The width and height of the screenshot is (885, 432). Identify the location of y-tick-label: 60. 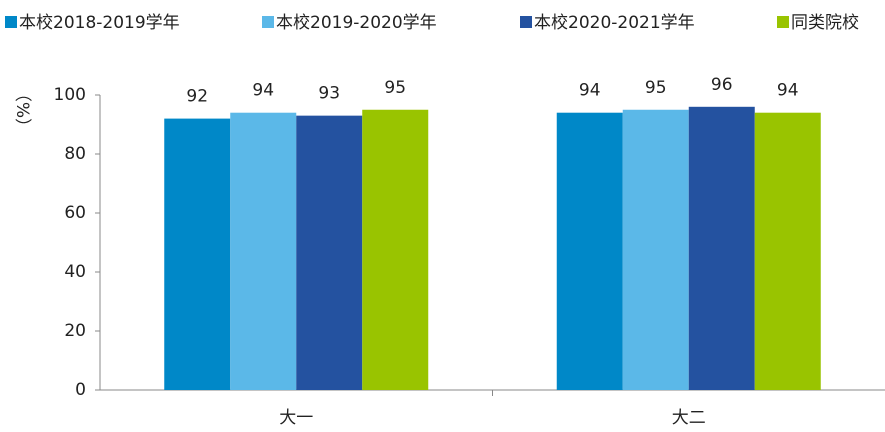
(75, 213).